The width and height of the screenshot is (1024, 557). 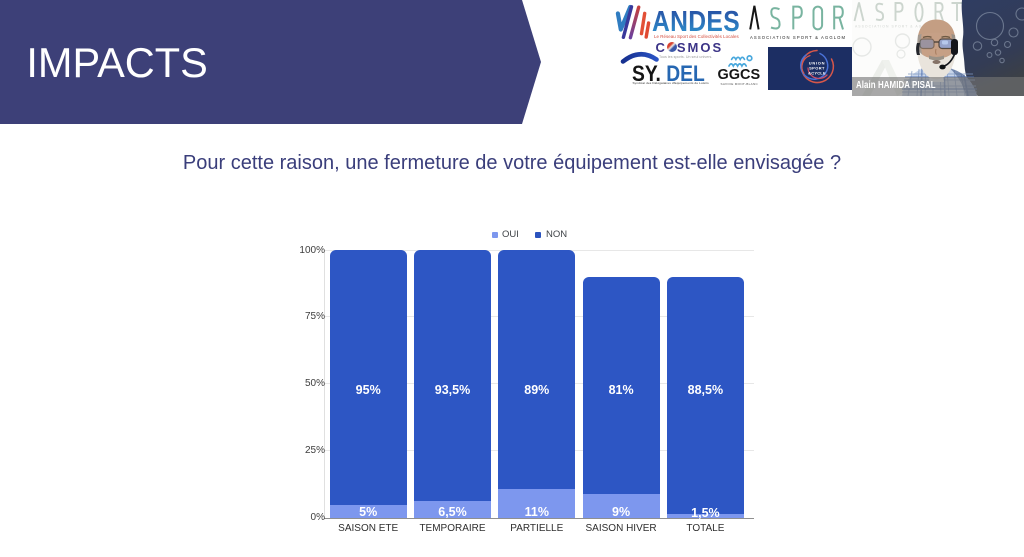 I want to click on svg-text: &CYCLE, so click(x=817, y=73).